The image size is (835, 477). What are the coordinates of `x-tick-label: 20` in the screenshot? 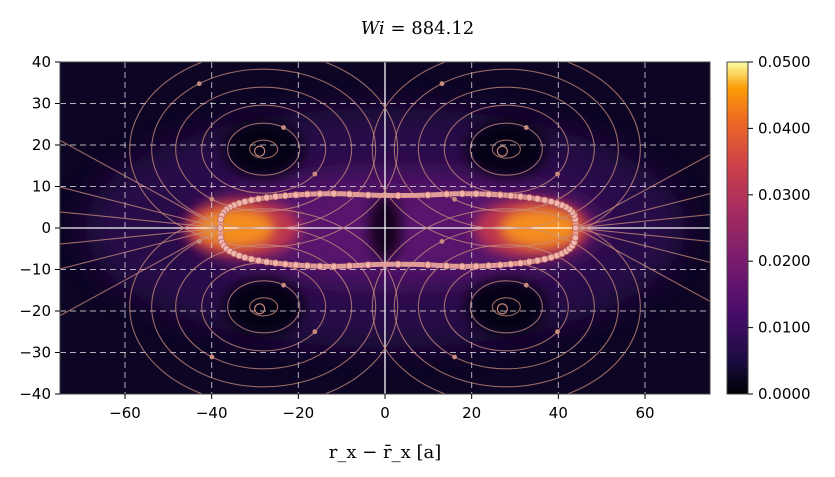 It's located at (471, 413).